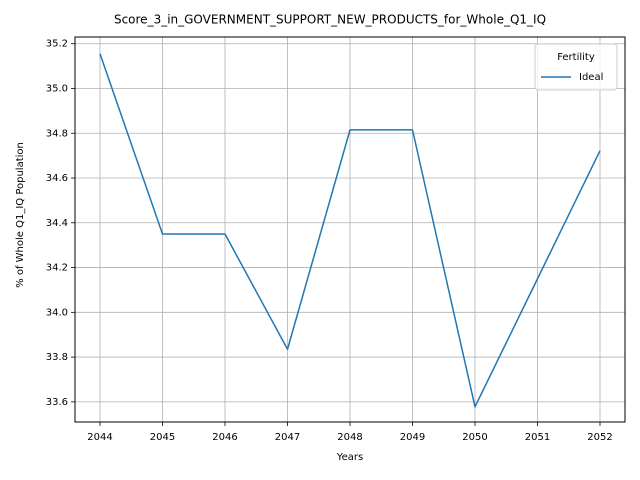 This screenshot has width=640, height=480. What do you see at coordinates (412, 437) in the screenshot?
I see `x-tick-label: 2049` at bounding box center [412, 437].